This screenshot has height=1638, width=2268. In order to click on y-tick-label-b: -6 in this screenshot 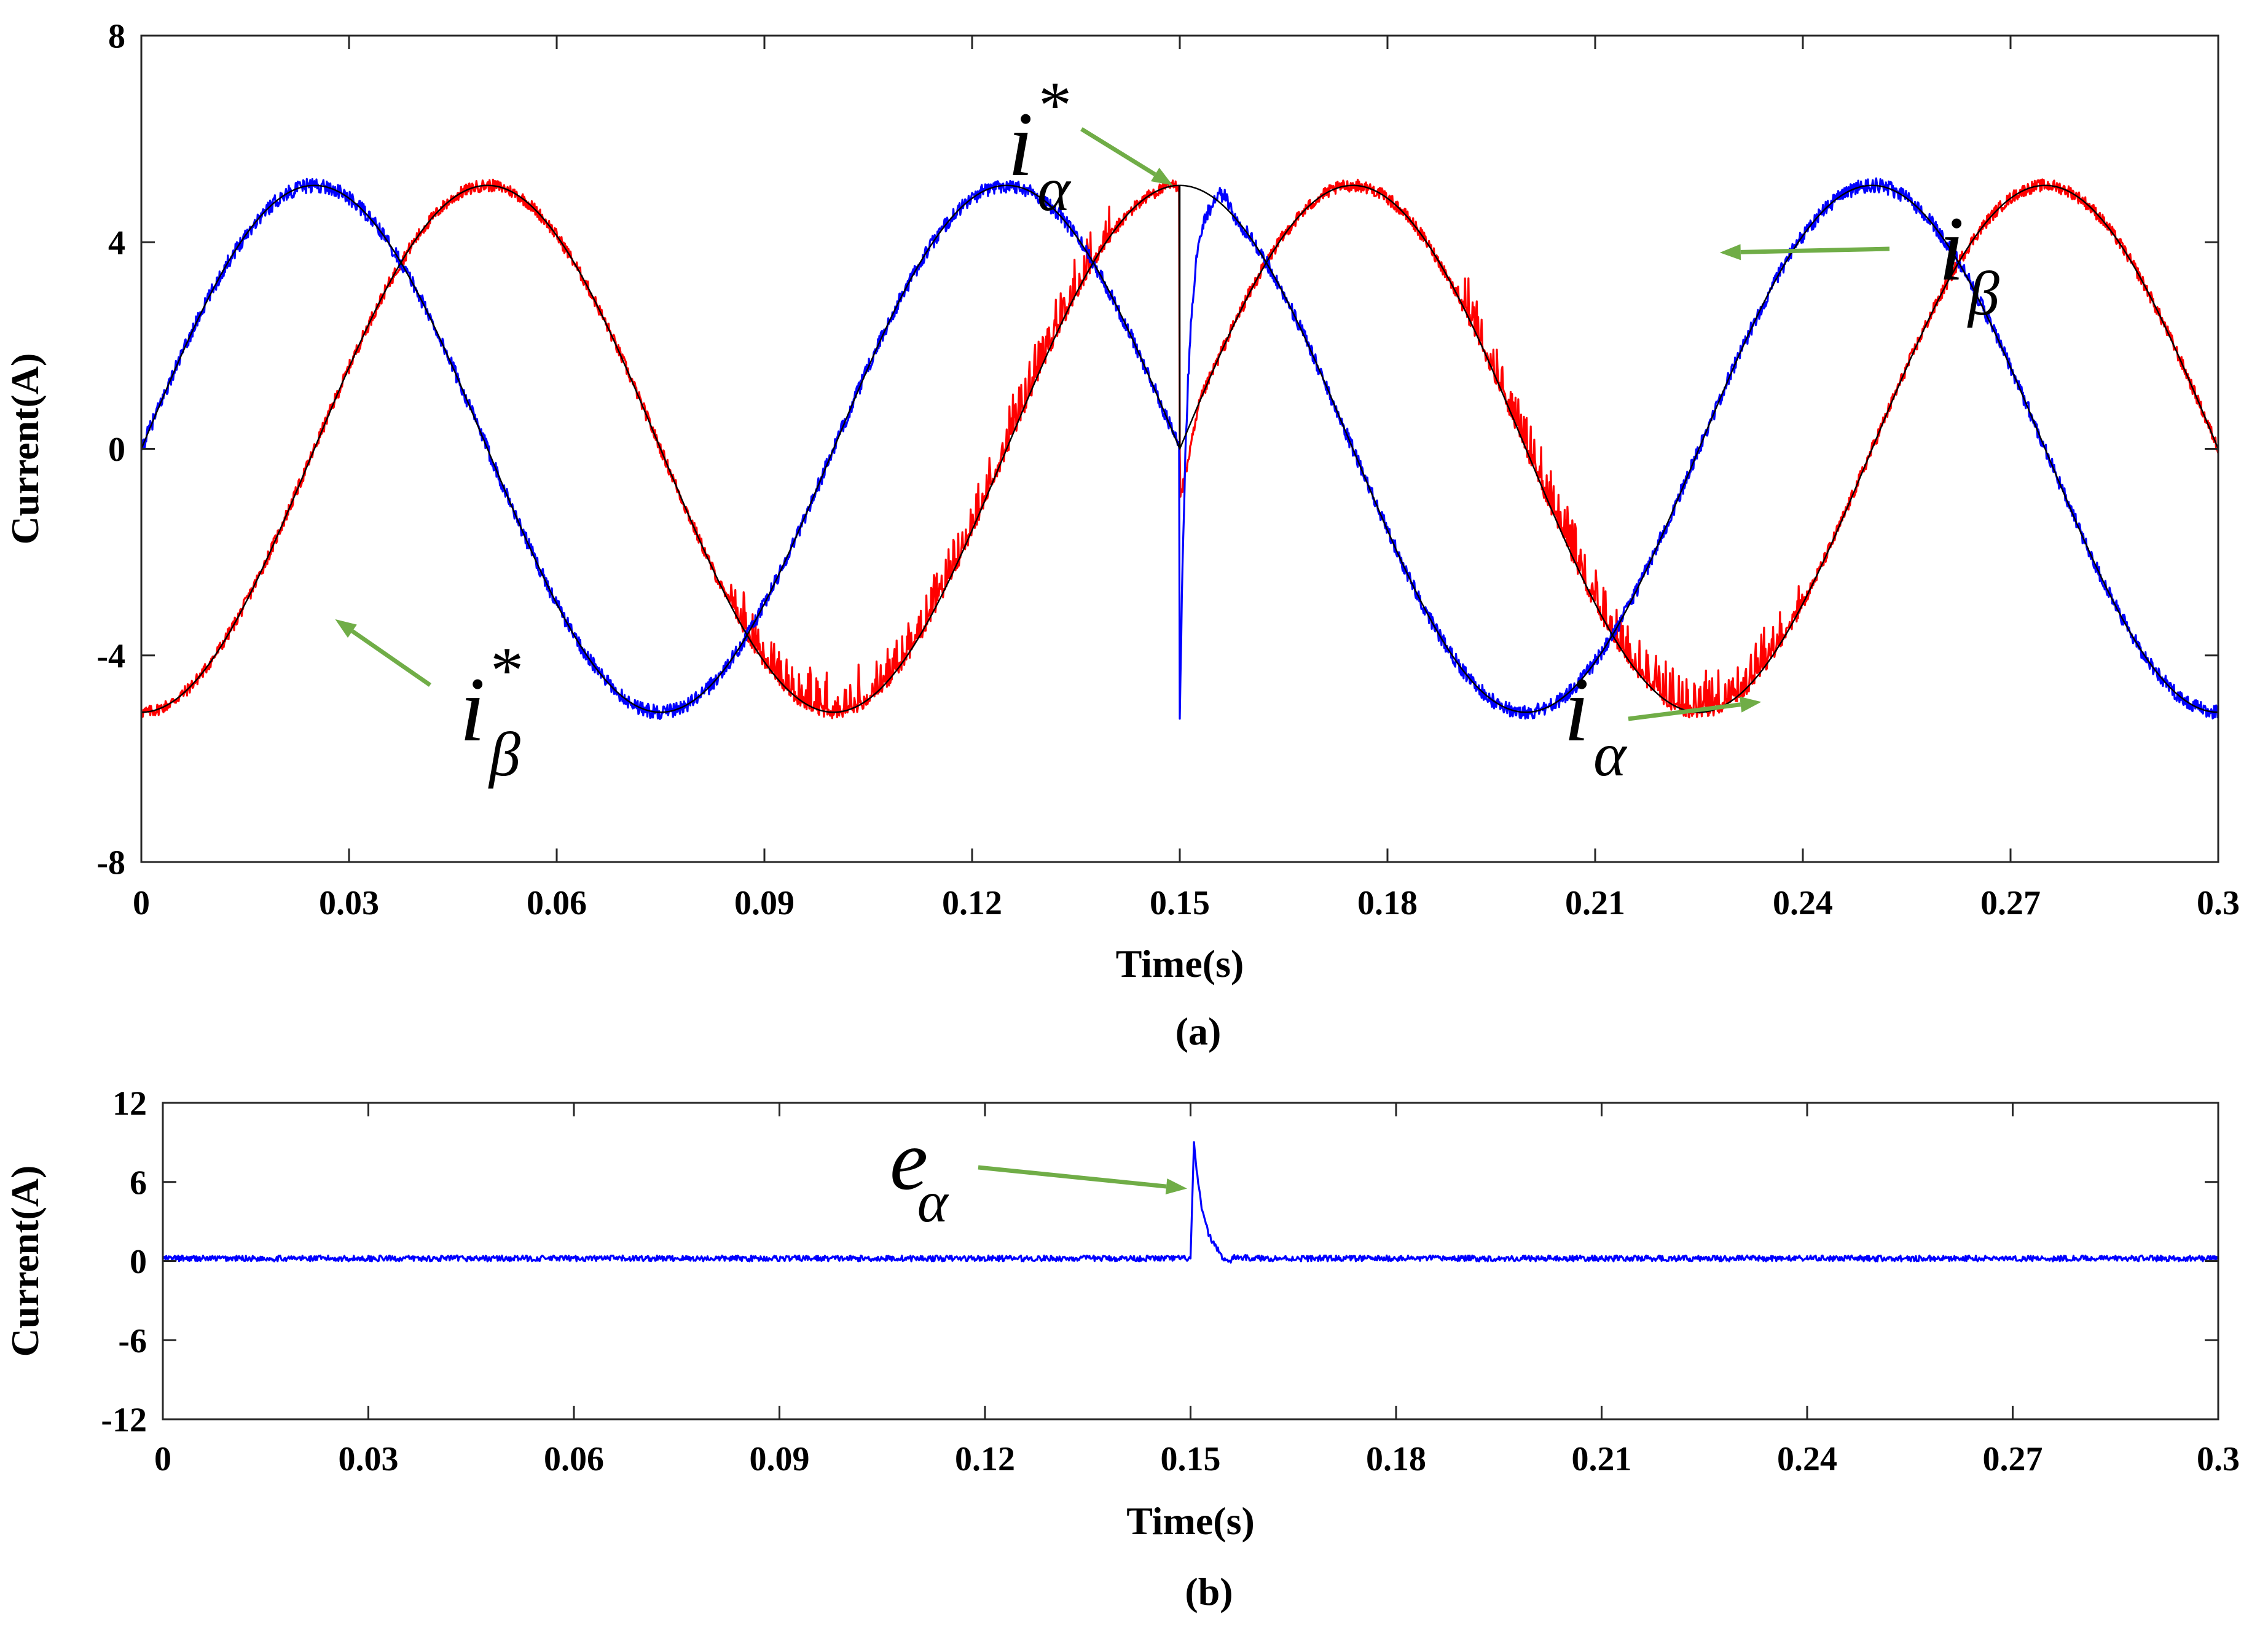, I will do `click(132, 1341)`.